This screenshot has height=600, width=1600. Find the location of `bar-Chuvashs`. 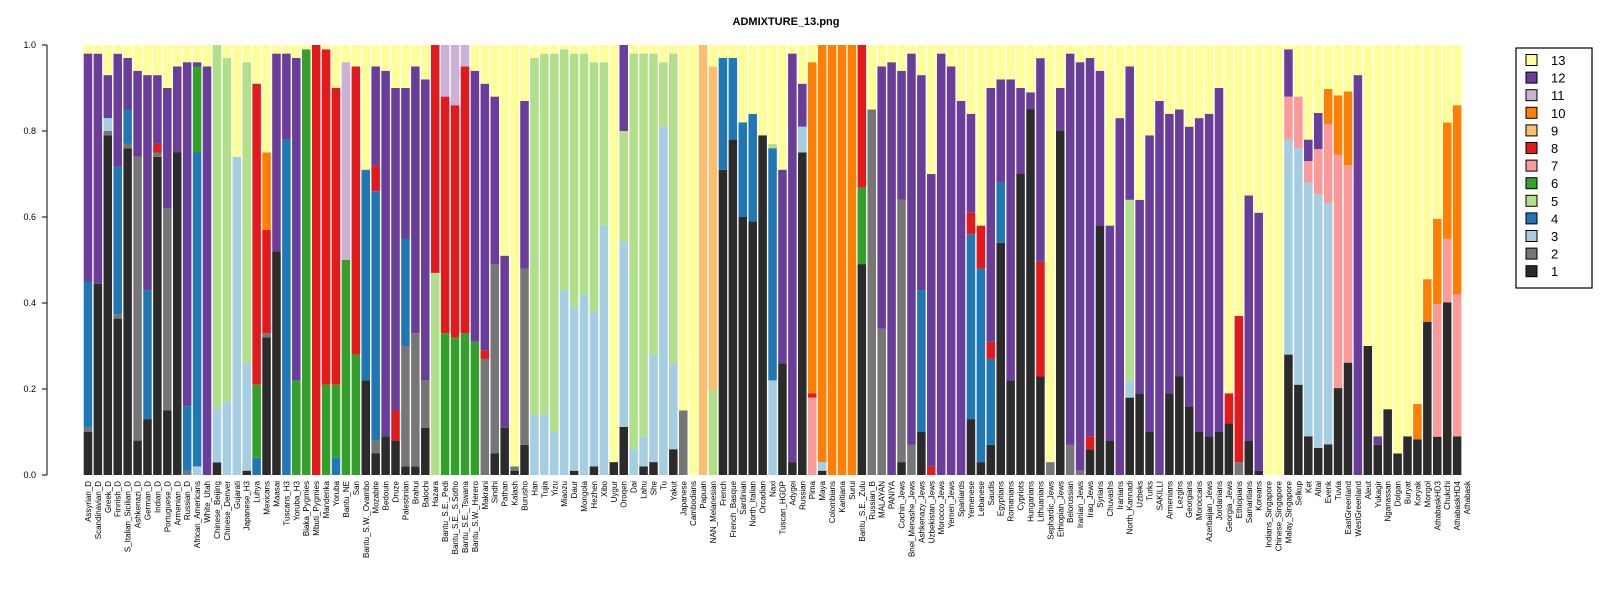

bar-Chuvashs is located at coordinates (1110, 260).